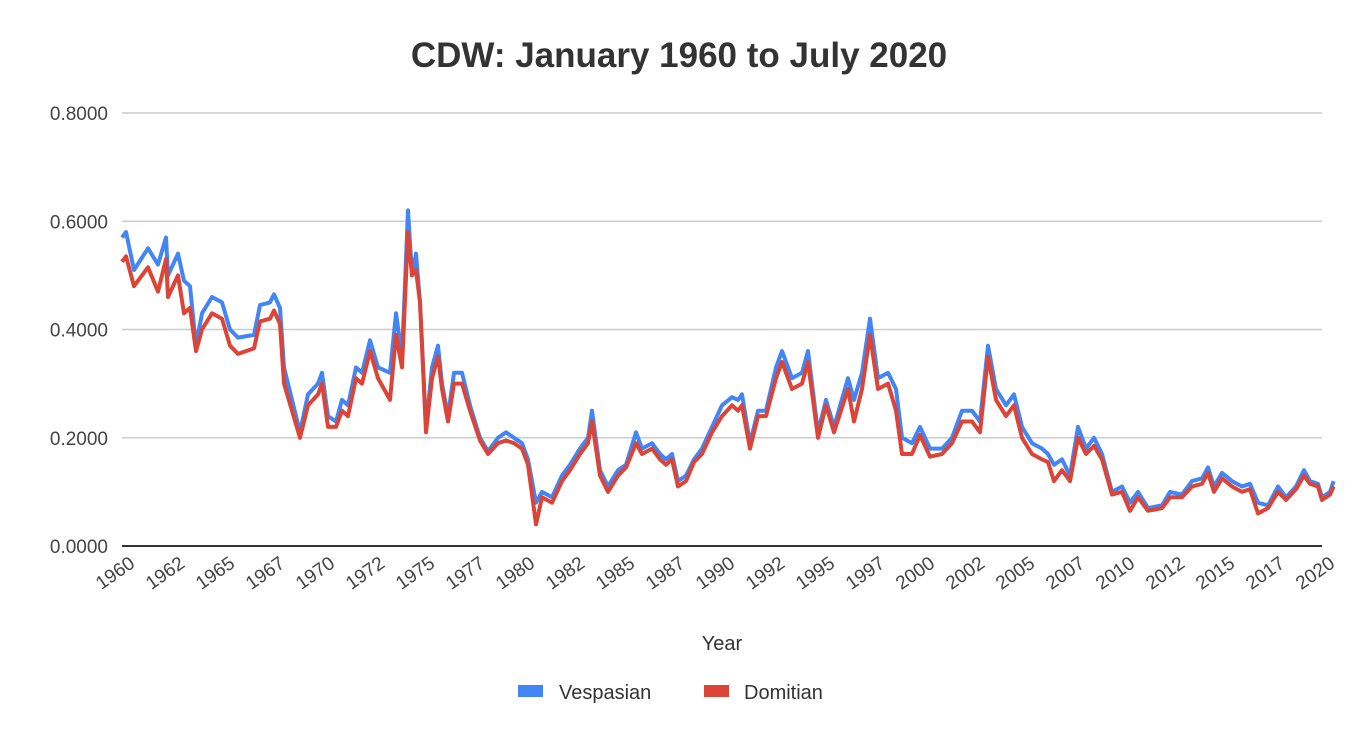 This screenshot has width=1358, height=747. I want to click on x-tick-label: 1975, so click(415, 573).